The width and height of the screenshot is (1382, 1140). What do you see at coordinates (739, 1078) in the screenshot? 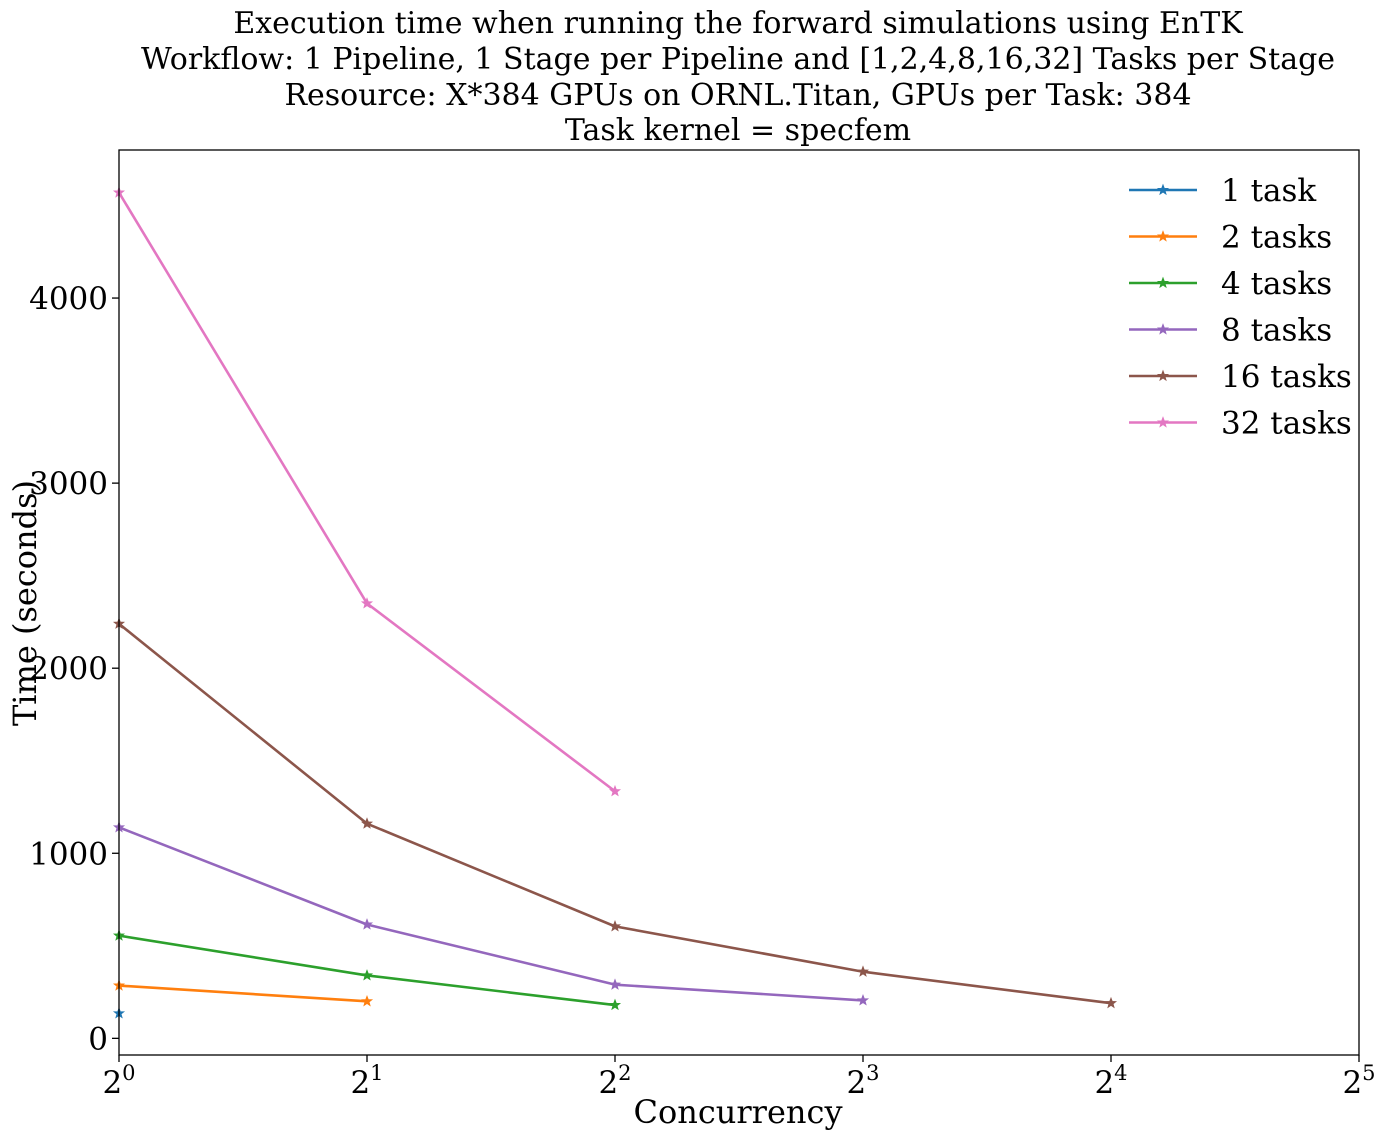
I see `x-axis: 20 21 22 23 24 25` at bounding box center [739, 1078].